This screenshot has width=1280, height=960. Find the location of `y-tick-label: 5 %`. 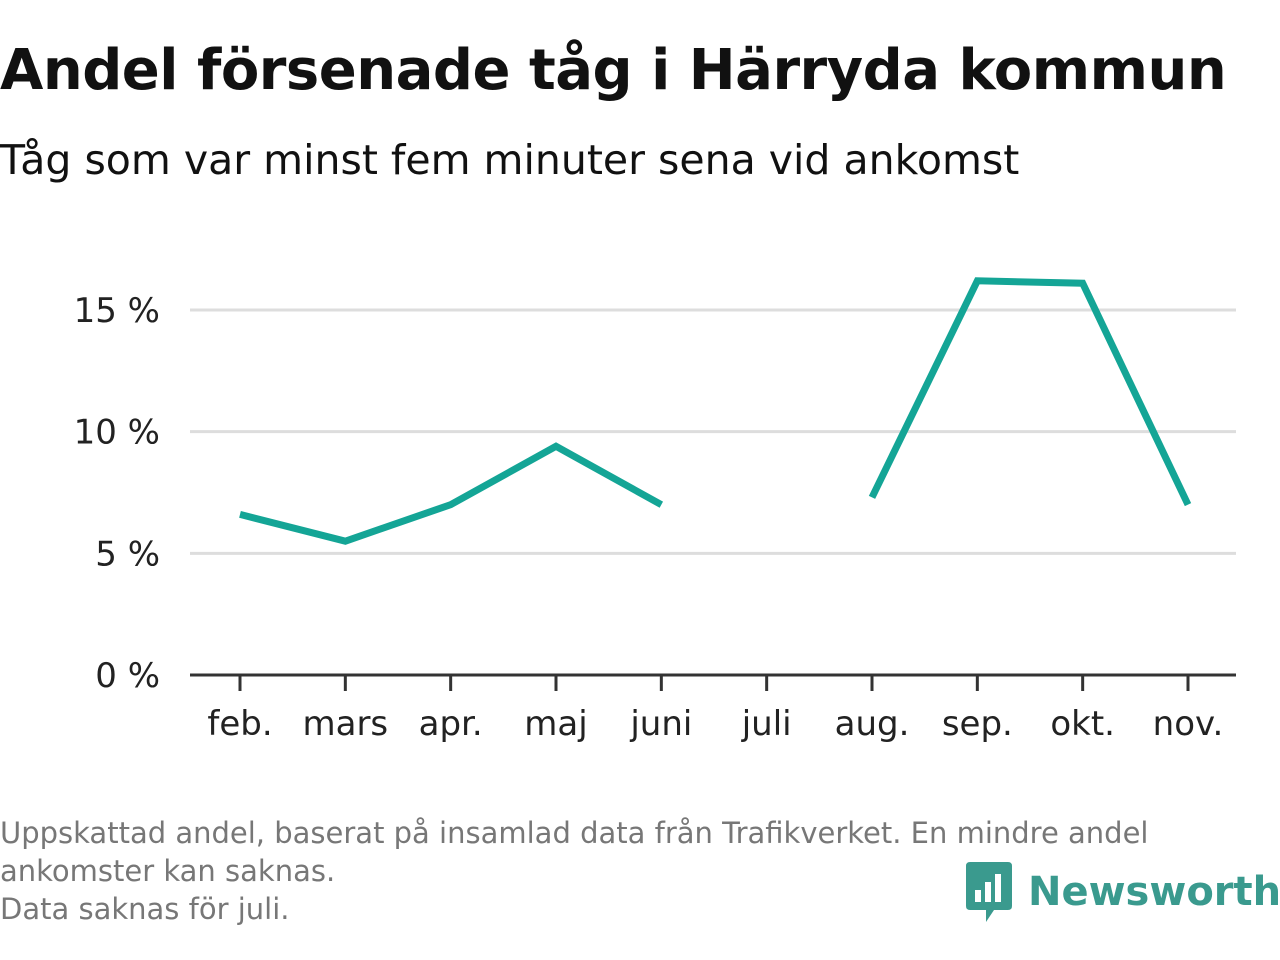

y-tick-label: 5 % is located at coordinates (127, 554).